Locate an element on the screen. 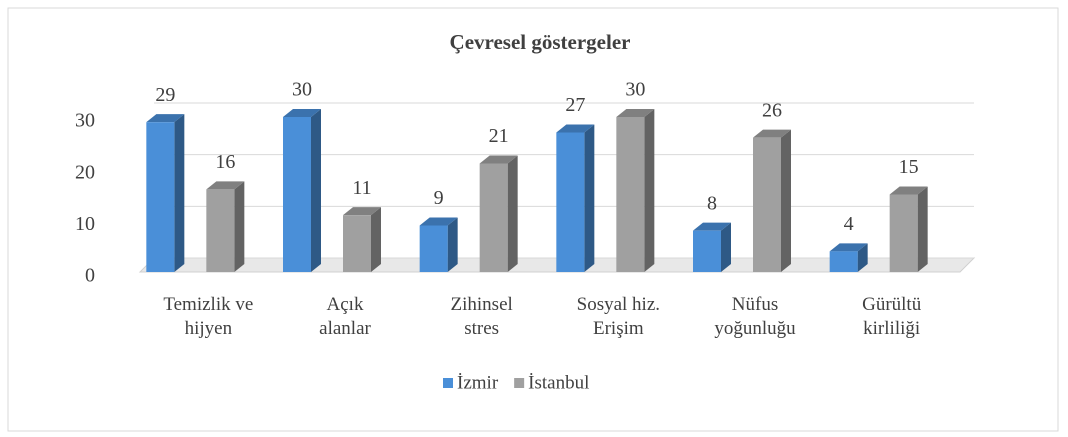 The image size is (1068, 437). data-label: 9 is located at coordinates (439, 198).